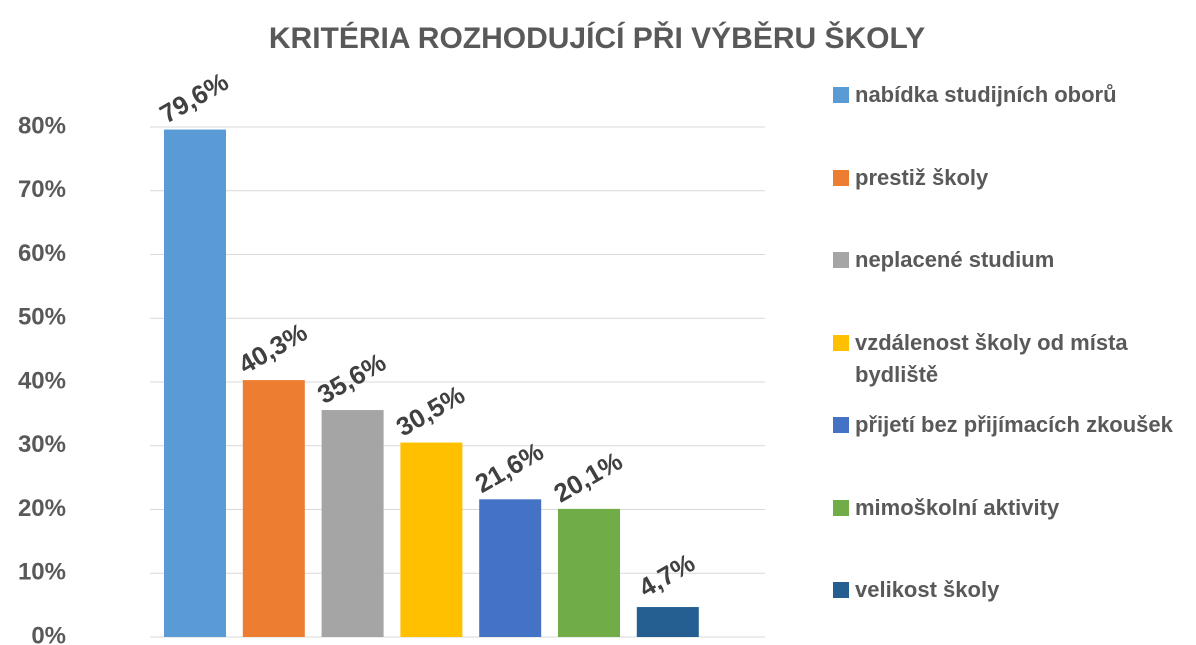  What do you see at coordinates (430, 410) in the screenshot?
I see `data-label: 30,5%` at bounding box center [430, 410].